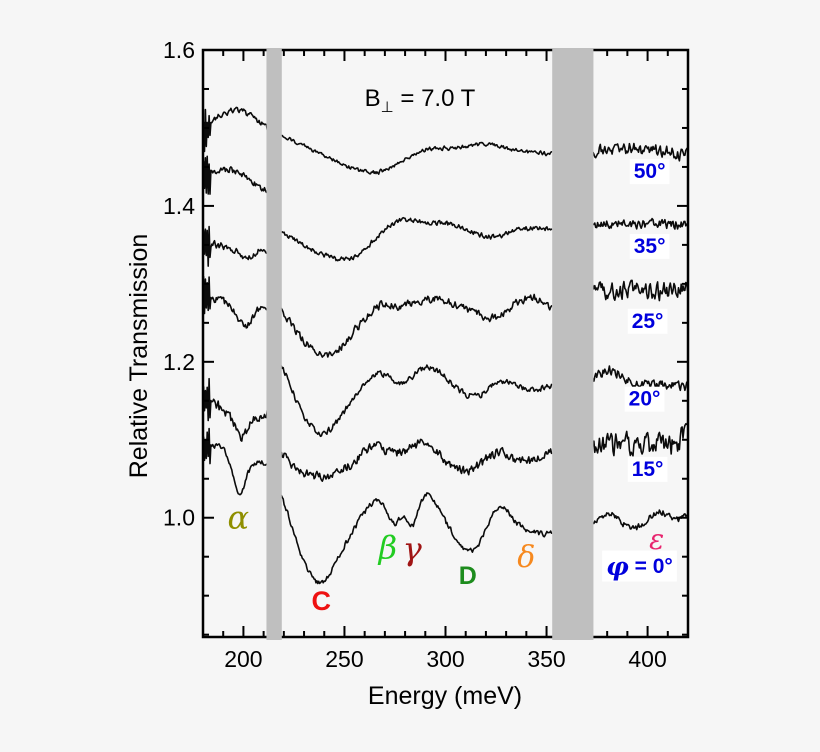 The height and width of the screenshot is (752, 820). What do you see at coordinates (235, 246) in the screenshot?
I see `spectrum-curve-25deg-left` at bounding box center [235, 246].